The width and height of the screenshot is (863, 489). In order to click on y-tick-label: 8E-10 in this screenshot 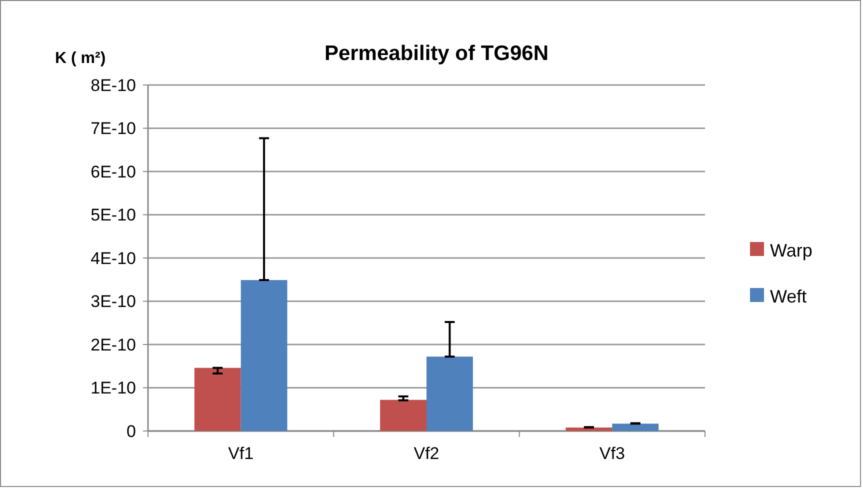, I will do `click(113, 85)`.